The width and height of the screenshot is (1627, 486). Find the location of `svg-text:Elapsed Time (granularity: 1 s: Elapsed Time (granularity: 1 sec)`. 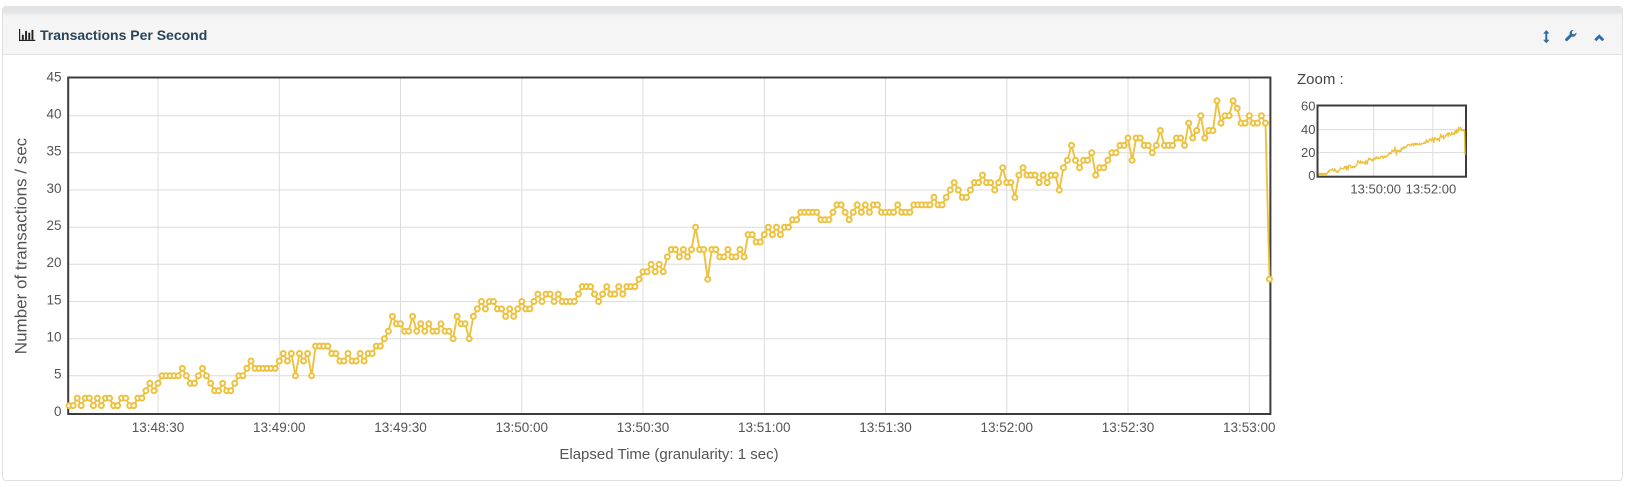

svg-text:Elapsed Time (granularity: 1 s: Elapsed Time (granularity: 1 sec) is located at coordinates (668, 454).